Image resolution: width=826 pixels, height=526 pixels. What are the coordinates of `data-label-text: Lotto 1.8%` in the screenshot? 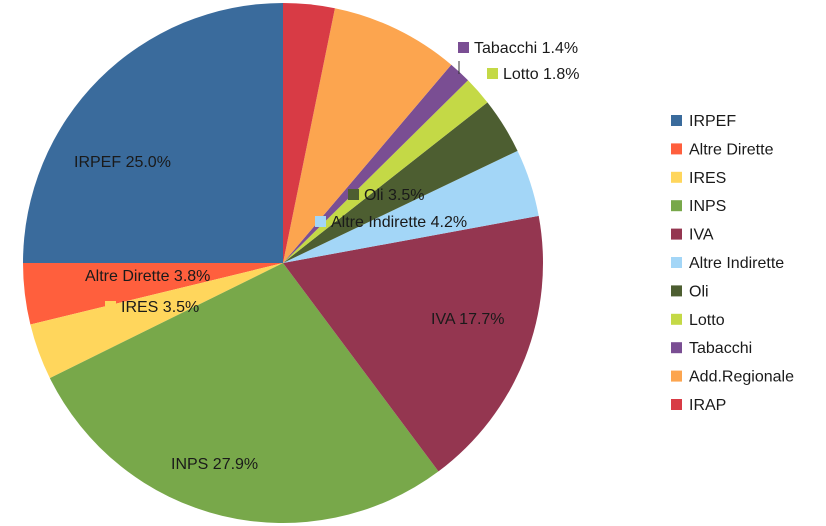 It's located at (541, 74).